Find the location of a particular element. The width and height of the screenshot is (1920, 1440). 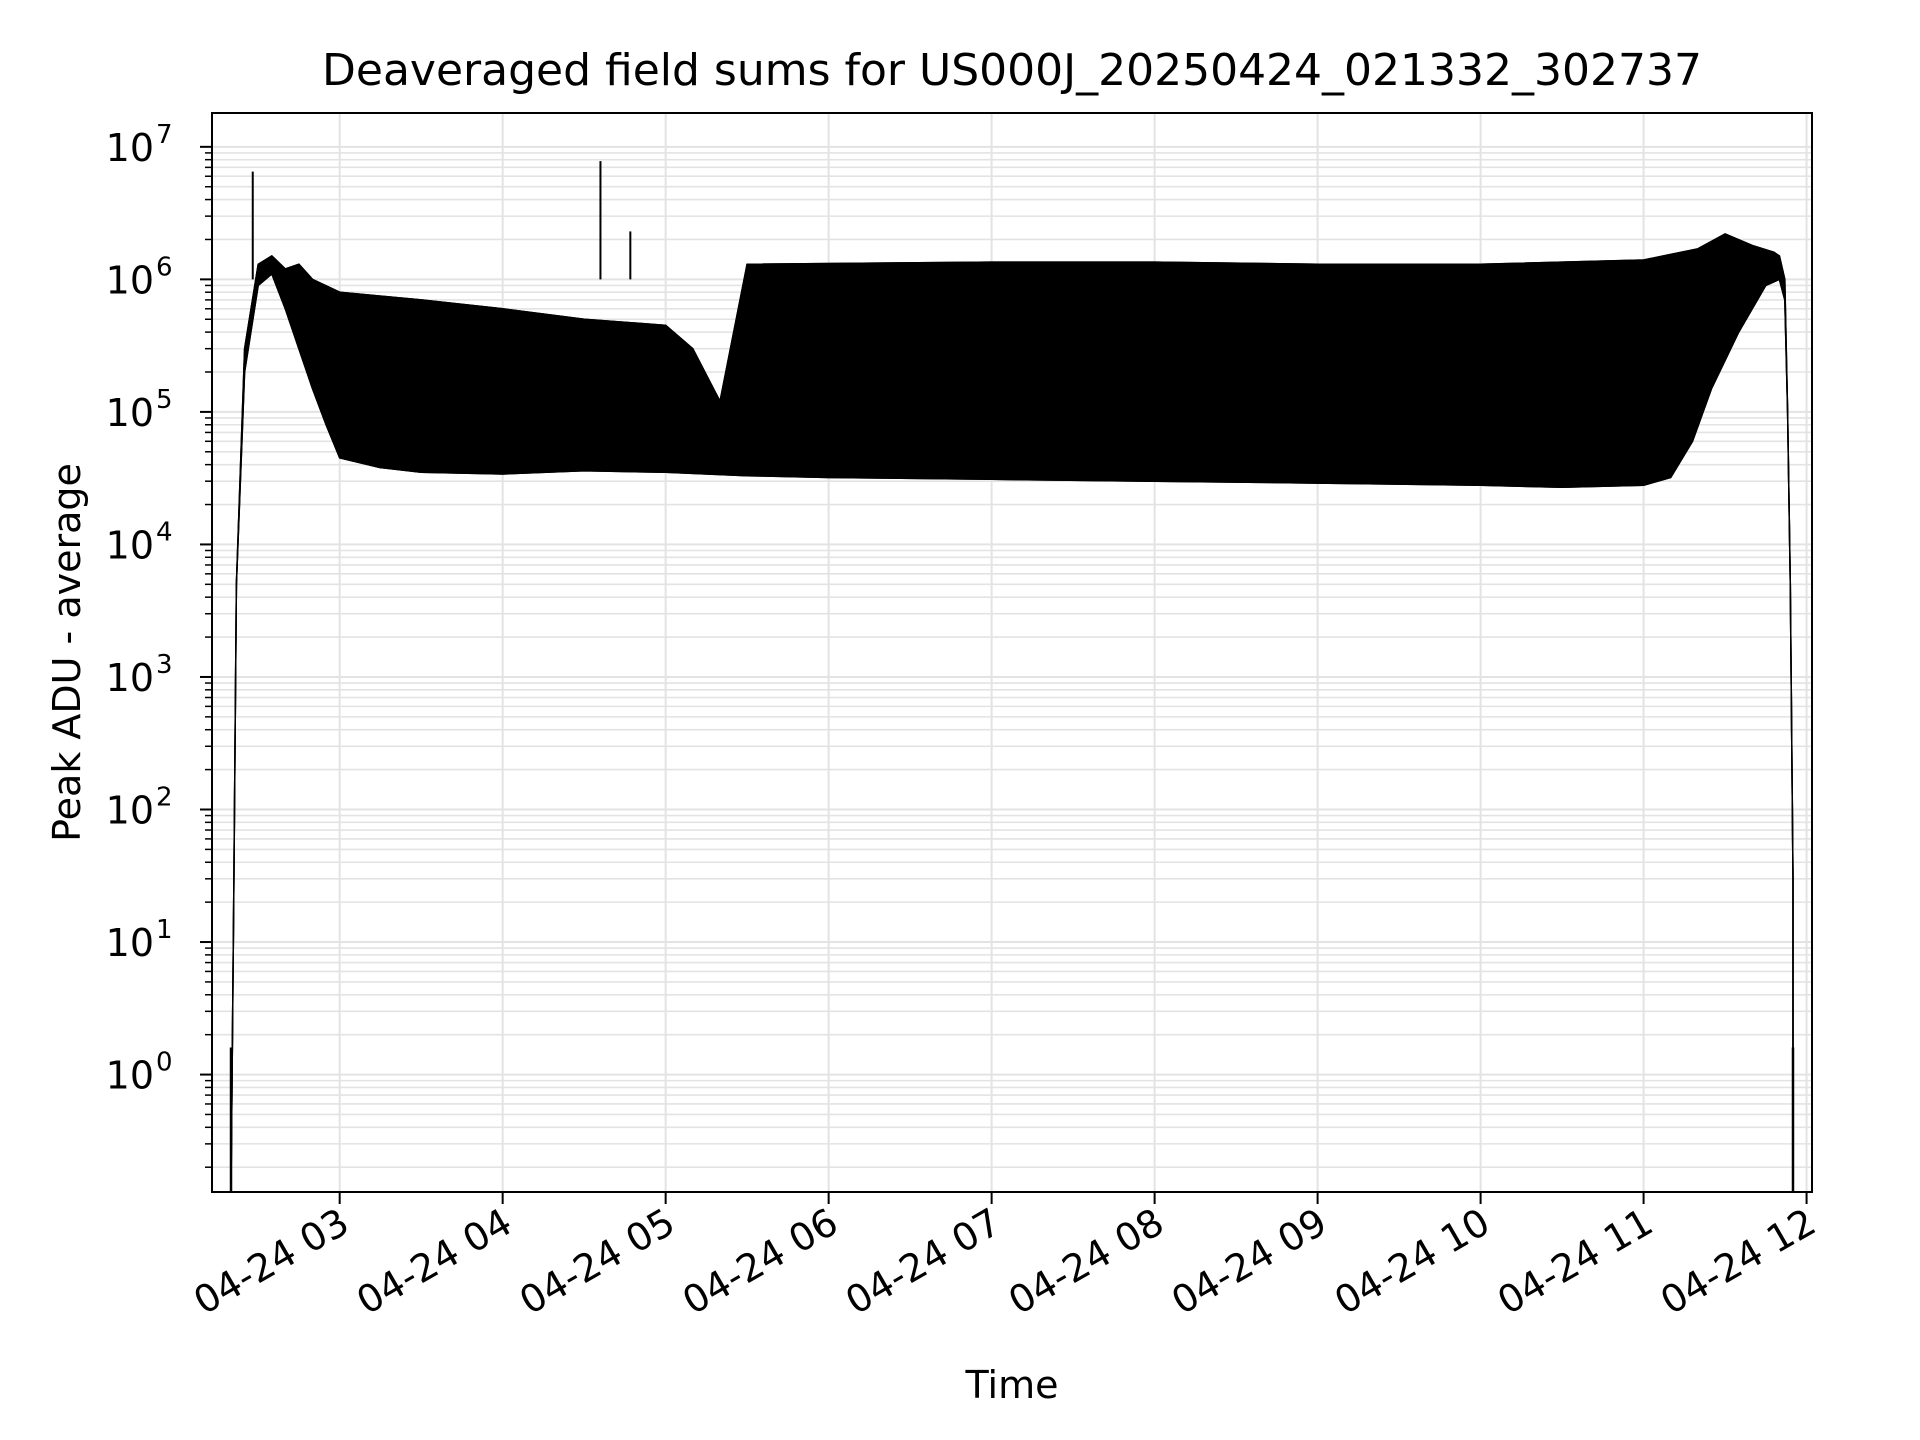

x-tick-label: 04-24 07 is located at coordinates (923, 1262).